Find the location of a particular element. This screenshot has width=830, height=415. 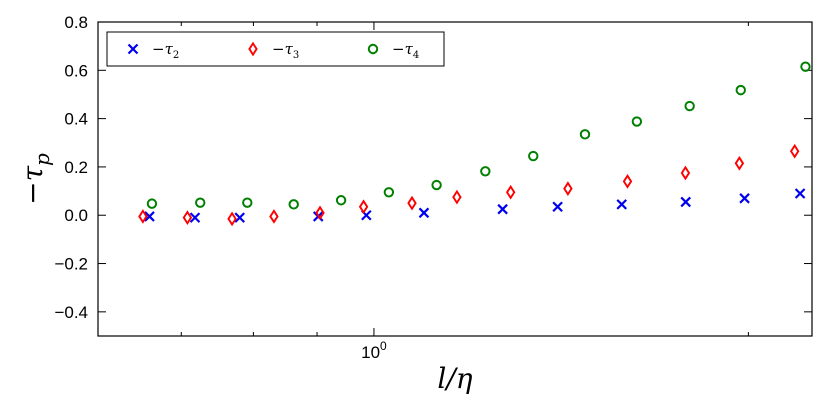

x-axis-label: l/η is located at coordinates (454, 378).